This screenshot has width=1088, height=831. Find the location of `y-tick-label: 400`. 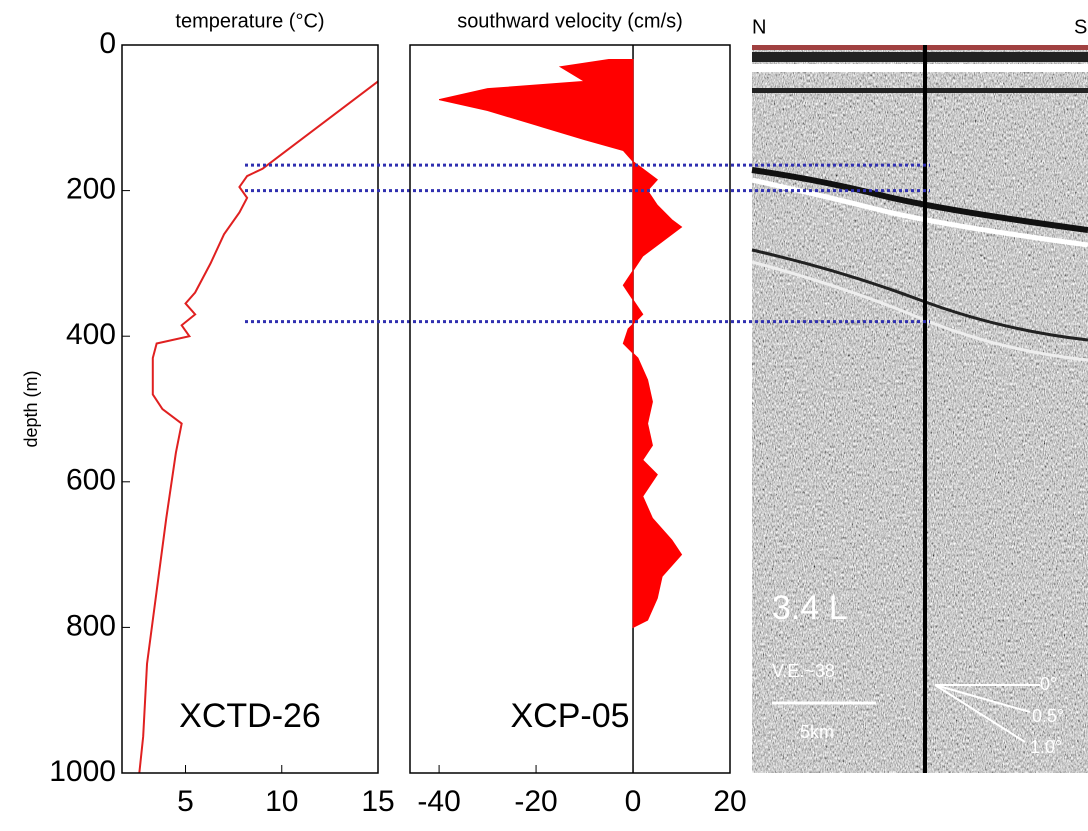

y-tick-label: 400 is located at coordinates (91, 334).